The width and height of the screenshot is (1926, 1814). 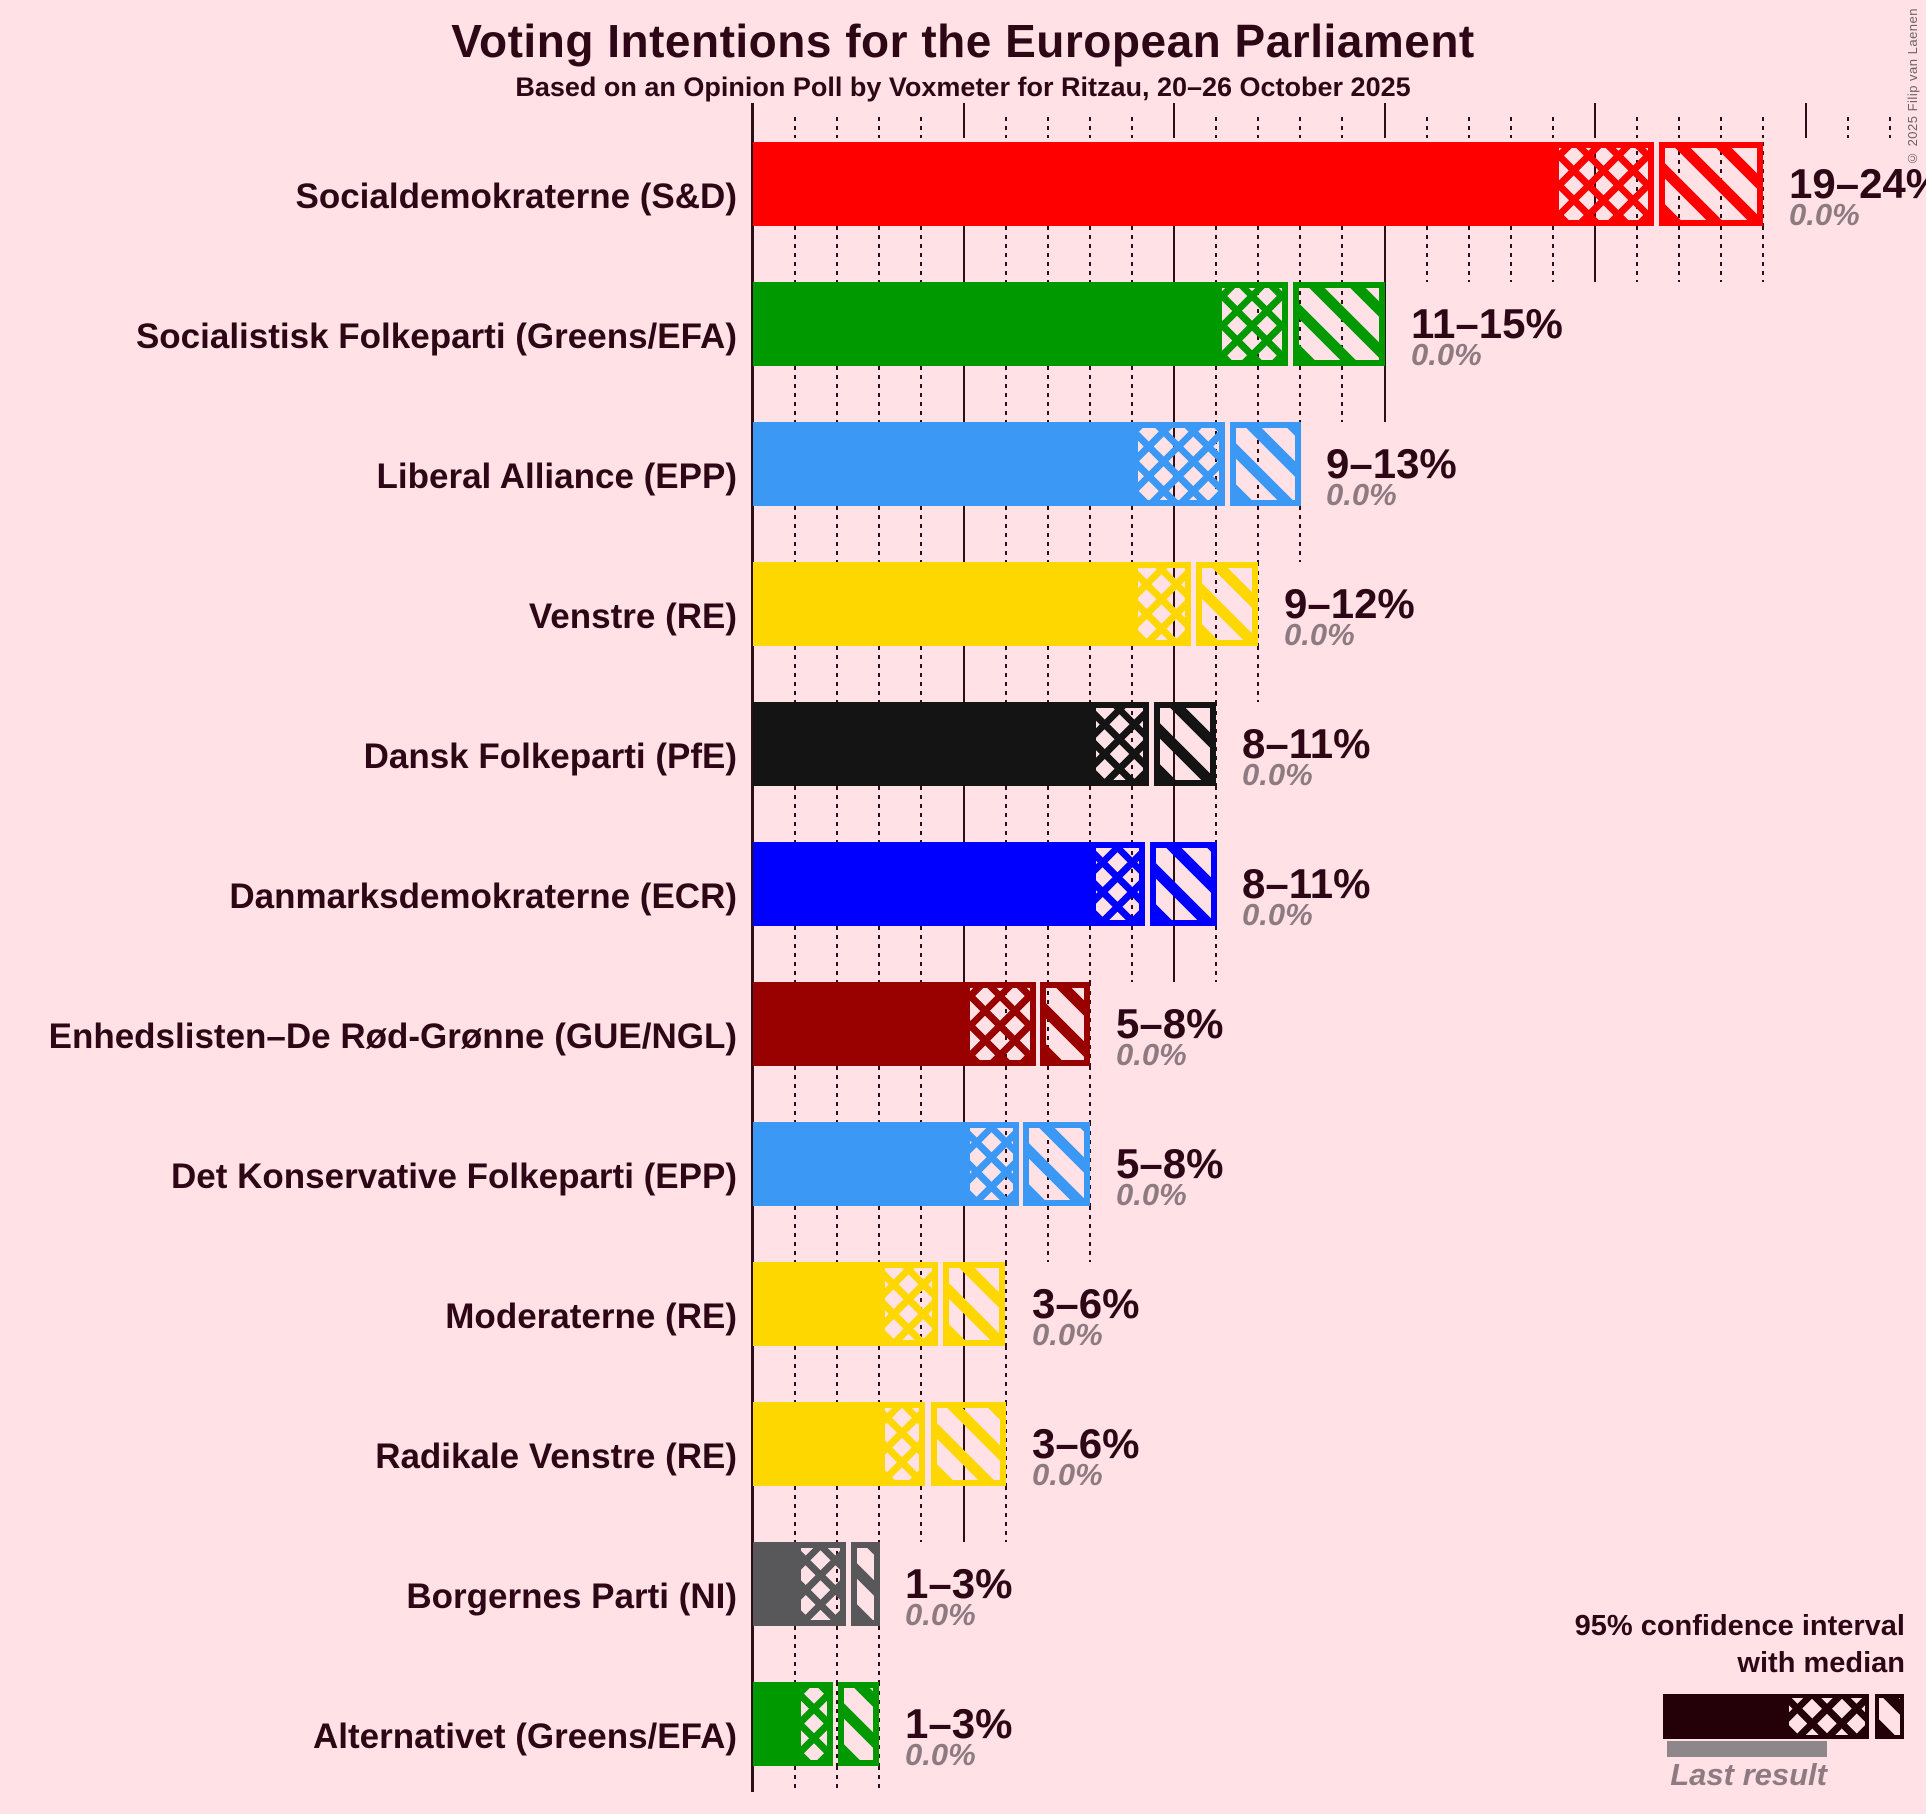 I want to click on range-label: 3–6%, so click(x=1086, y=1443).